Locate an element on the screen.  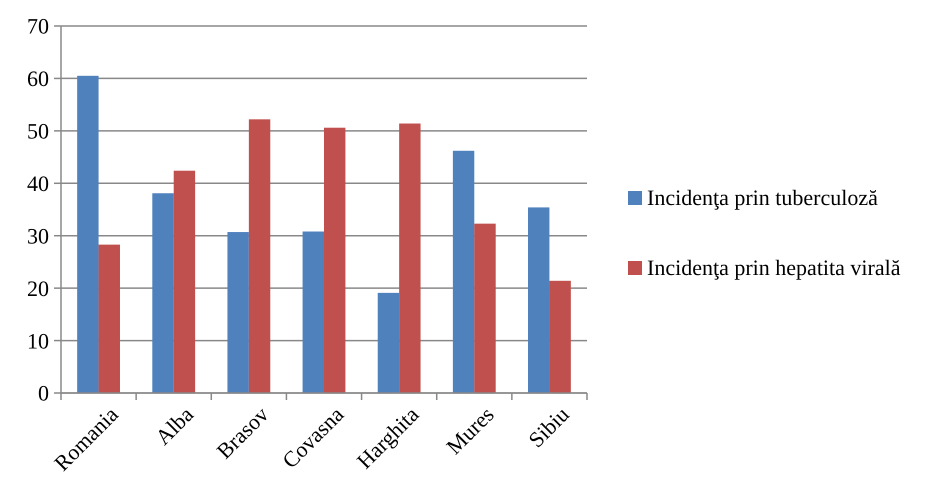
legend-label: Incidenţa prin tuberculoză is located at coordinates (762, 197).